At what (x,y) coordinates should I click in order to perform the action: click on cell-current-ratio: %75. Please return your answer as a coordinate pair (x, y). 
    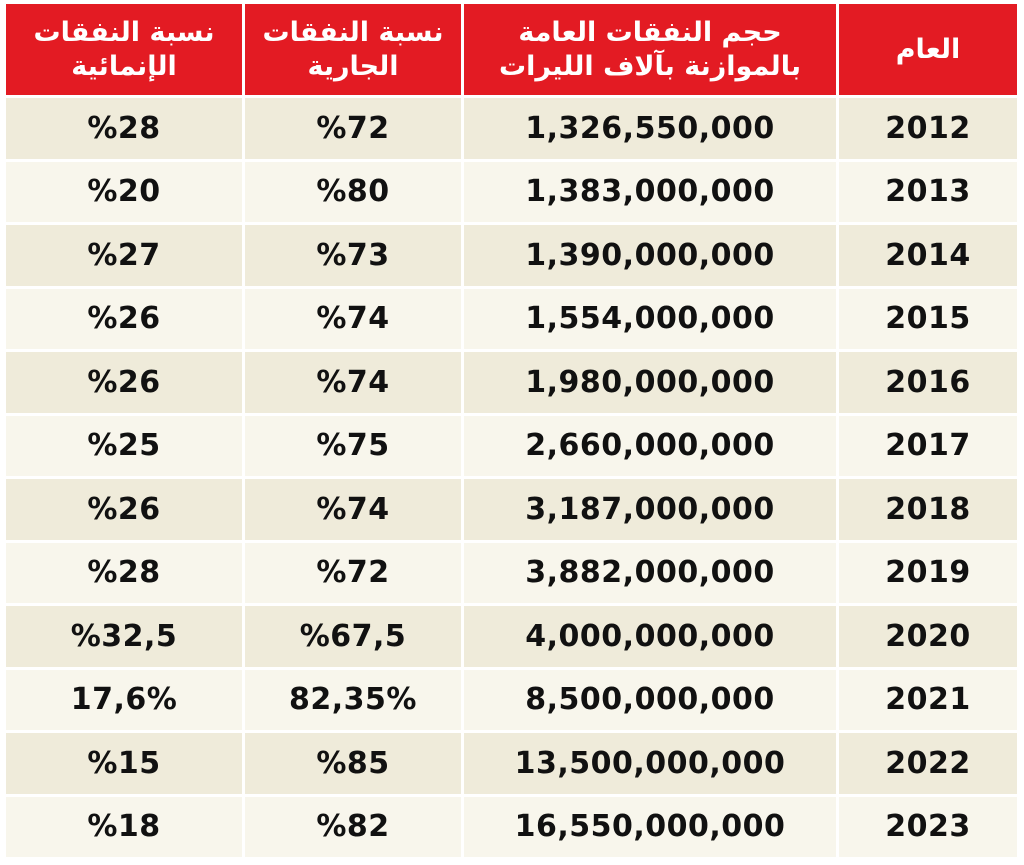
    Looking at the image, I should click on (353, 445).